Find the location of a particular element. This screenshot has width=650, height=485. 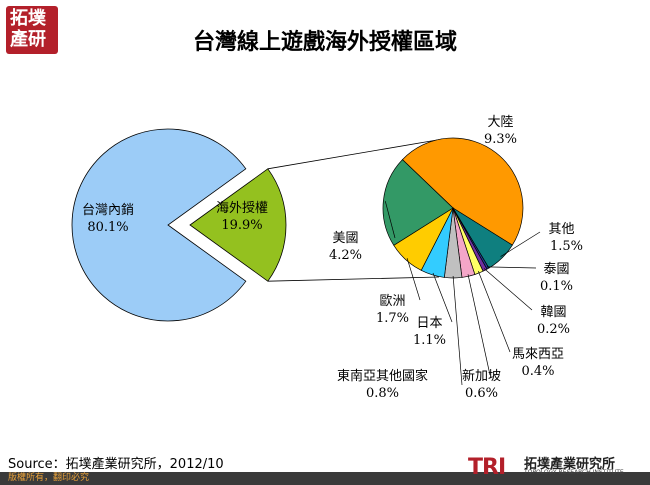

company-logo: 拓墣 產研 is located at coordinates (32, 30).